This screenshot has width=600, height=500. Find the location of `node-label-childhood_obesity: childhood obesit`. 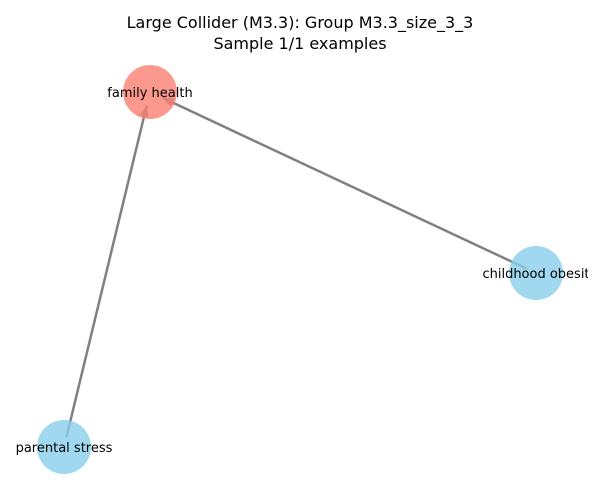

node-label-childhood_obesity: childhood obesit is located at coordinates (535, 274).